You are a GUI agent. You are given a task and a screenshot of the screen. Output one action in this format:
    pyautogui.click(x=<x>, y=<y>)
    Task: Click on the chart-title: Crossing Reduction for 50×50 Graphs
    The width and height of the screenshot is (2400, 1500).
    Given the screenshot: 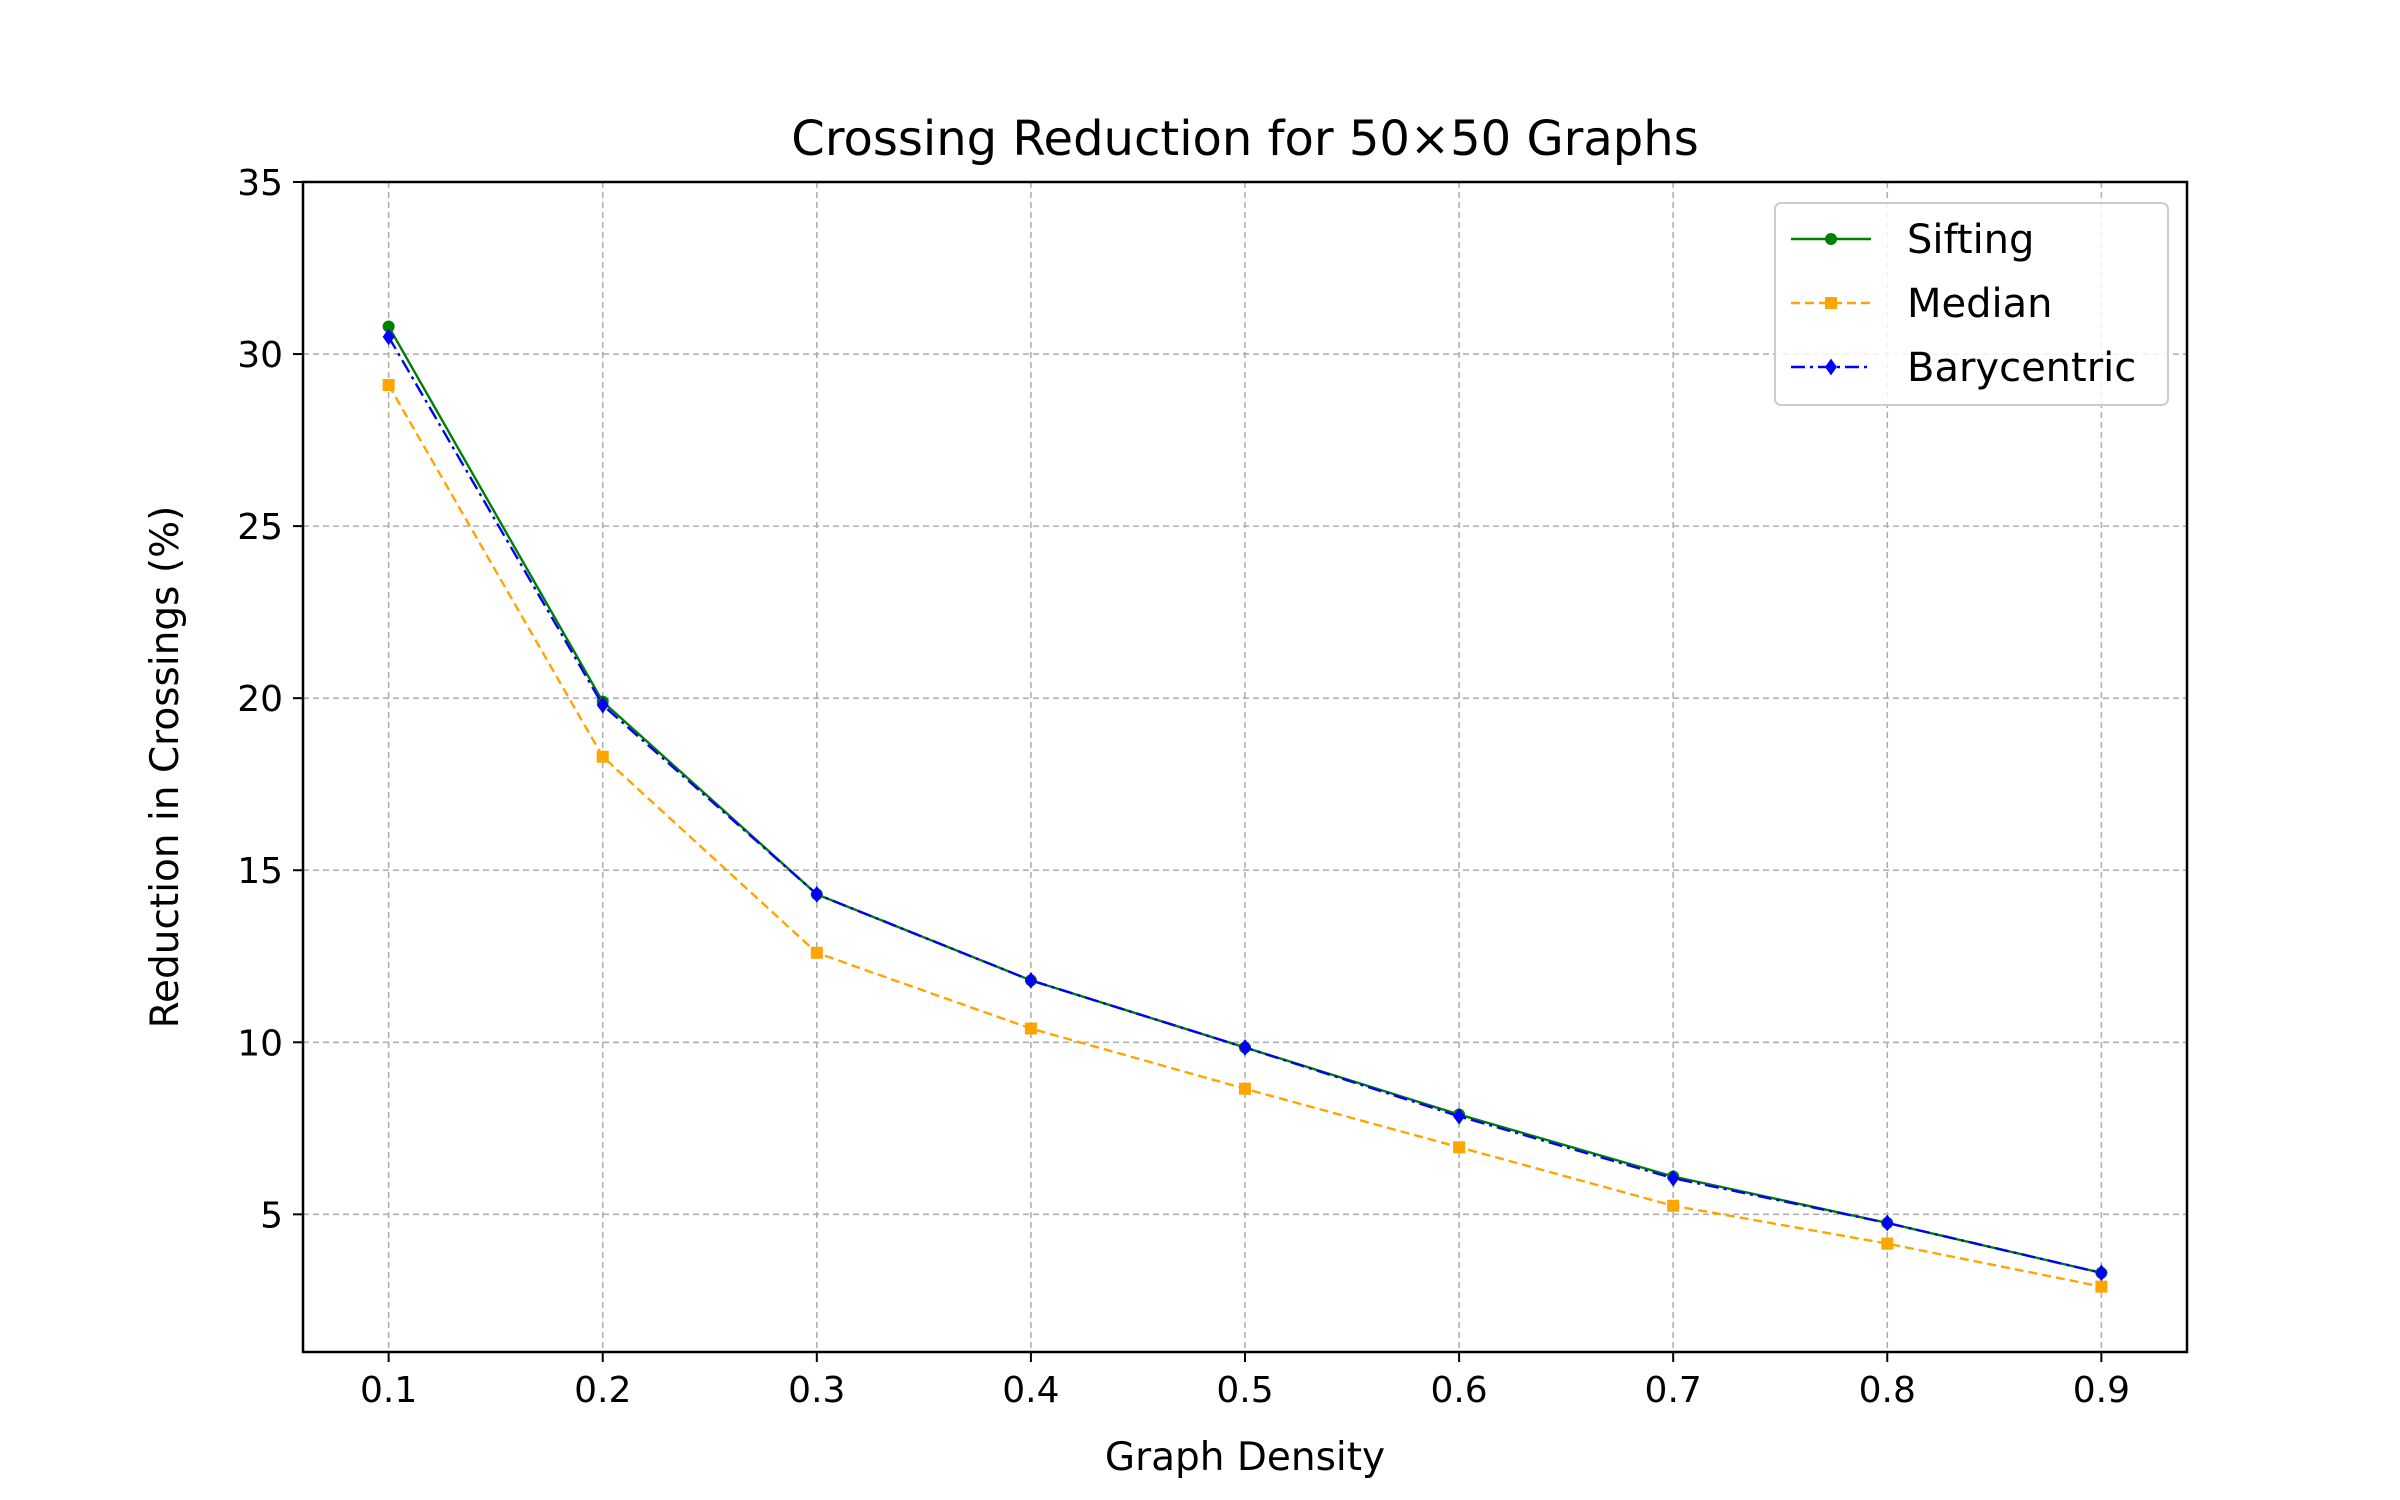 What is the action you would take?
    pyautogui.click(x=1244, y=139)
    